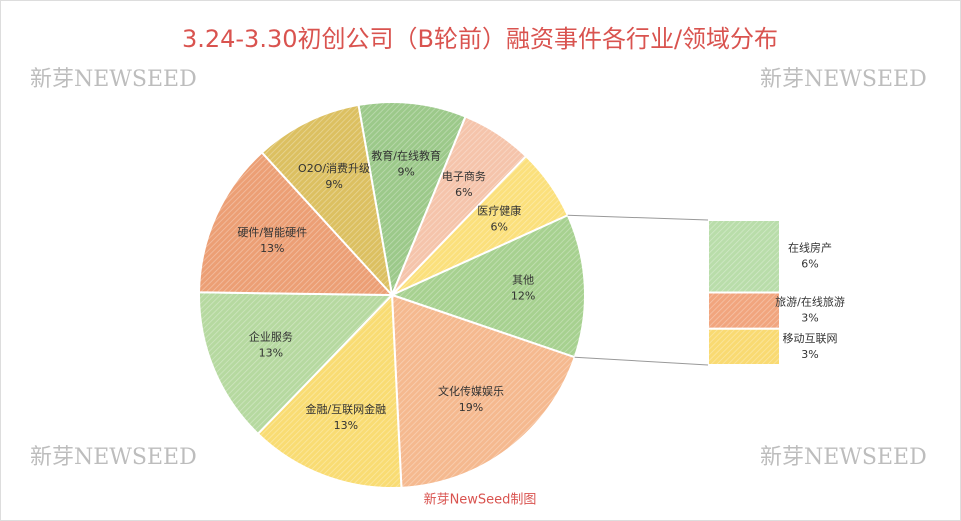  Describe the element at coordinates (334, 168) in the screenshot. I see `slice-label: O2O/消费升级` at that location.